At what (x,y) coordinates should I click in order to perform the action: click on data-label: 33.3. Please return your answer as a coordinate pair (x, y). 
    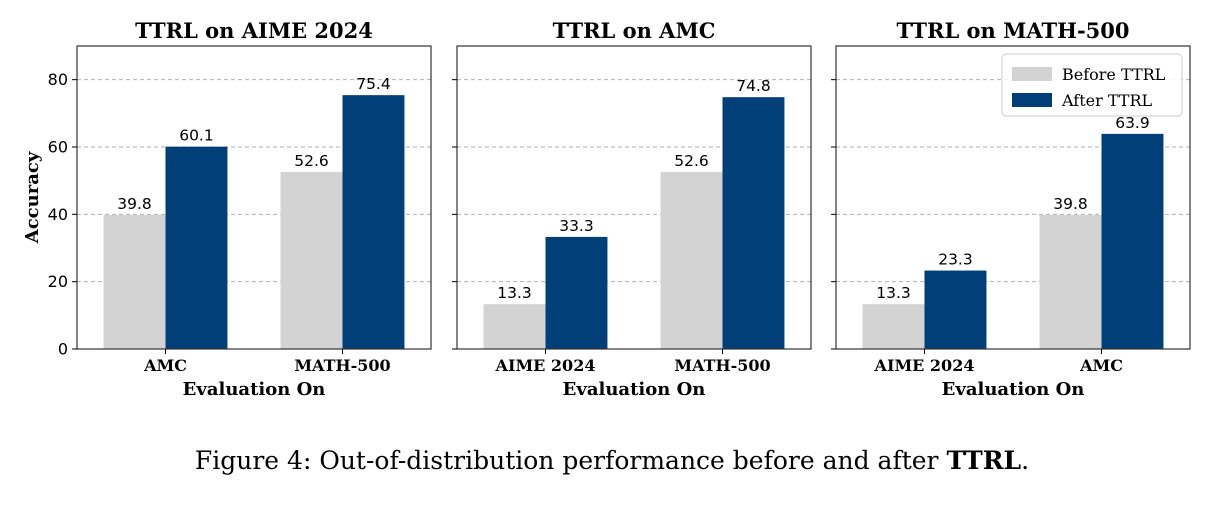
    Looking at the image, I should click on (576, 226).